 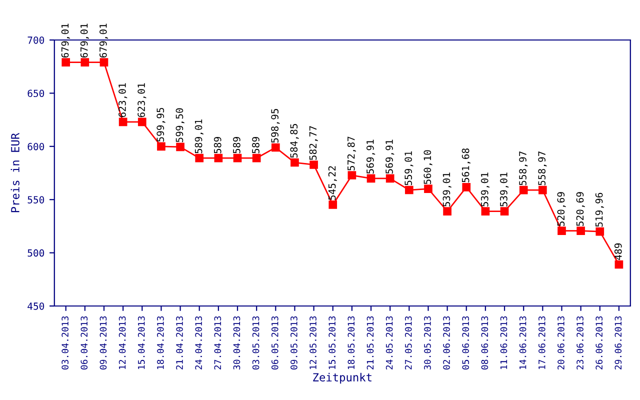 I want to click on data-label: 584,85, so click(x=294, y=141).